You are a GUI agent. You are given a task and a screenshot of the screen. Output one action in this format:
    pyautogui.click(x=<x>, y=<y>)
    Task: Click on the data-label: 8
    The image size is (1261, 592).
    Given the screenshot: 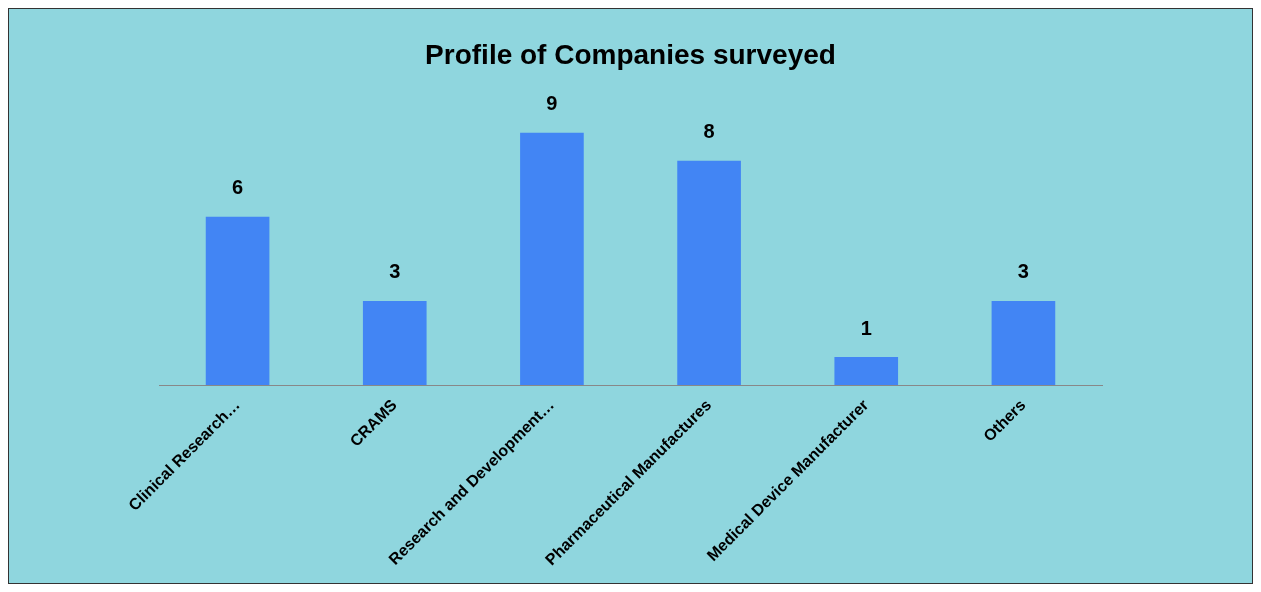 What is the action you would take?
    pyautogui.click(x=709, y=131)
    